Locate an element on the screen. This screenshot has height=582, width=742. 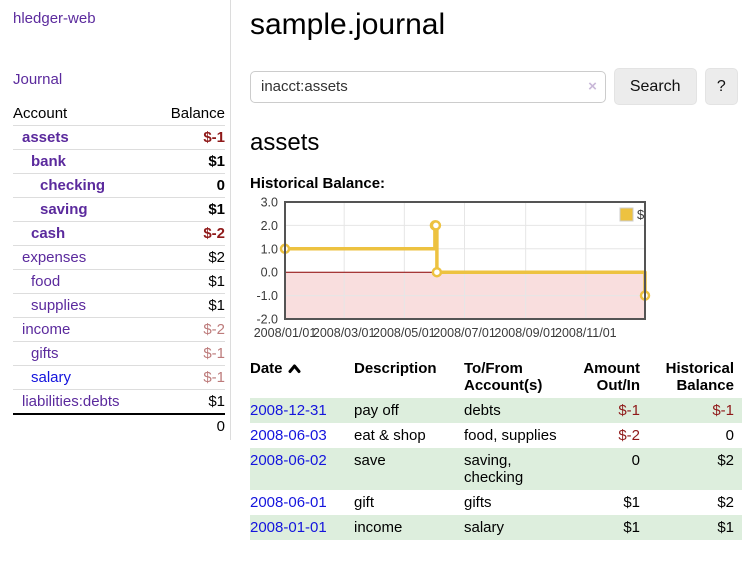
register-row: 2008-06-02 save saving, checking 0 $2 is located at coordinates (496, 469).